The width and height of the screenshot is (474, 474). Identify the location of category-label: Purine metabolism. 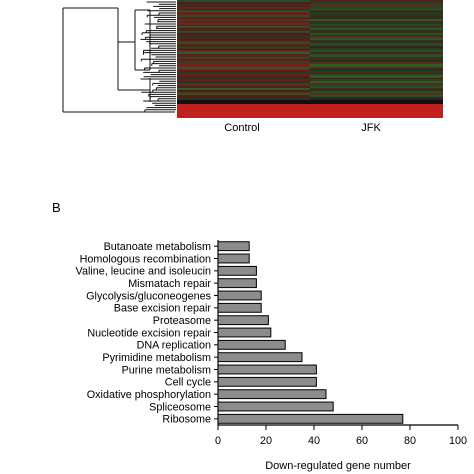
(166, 370).